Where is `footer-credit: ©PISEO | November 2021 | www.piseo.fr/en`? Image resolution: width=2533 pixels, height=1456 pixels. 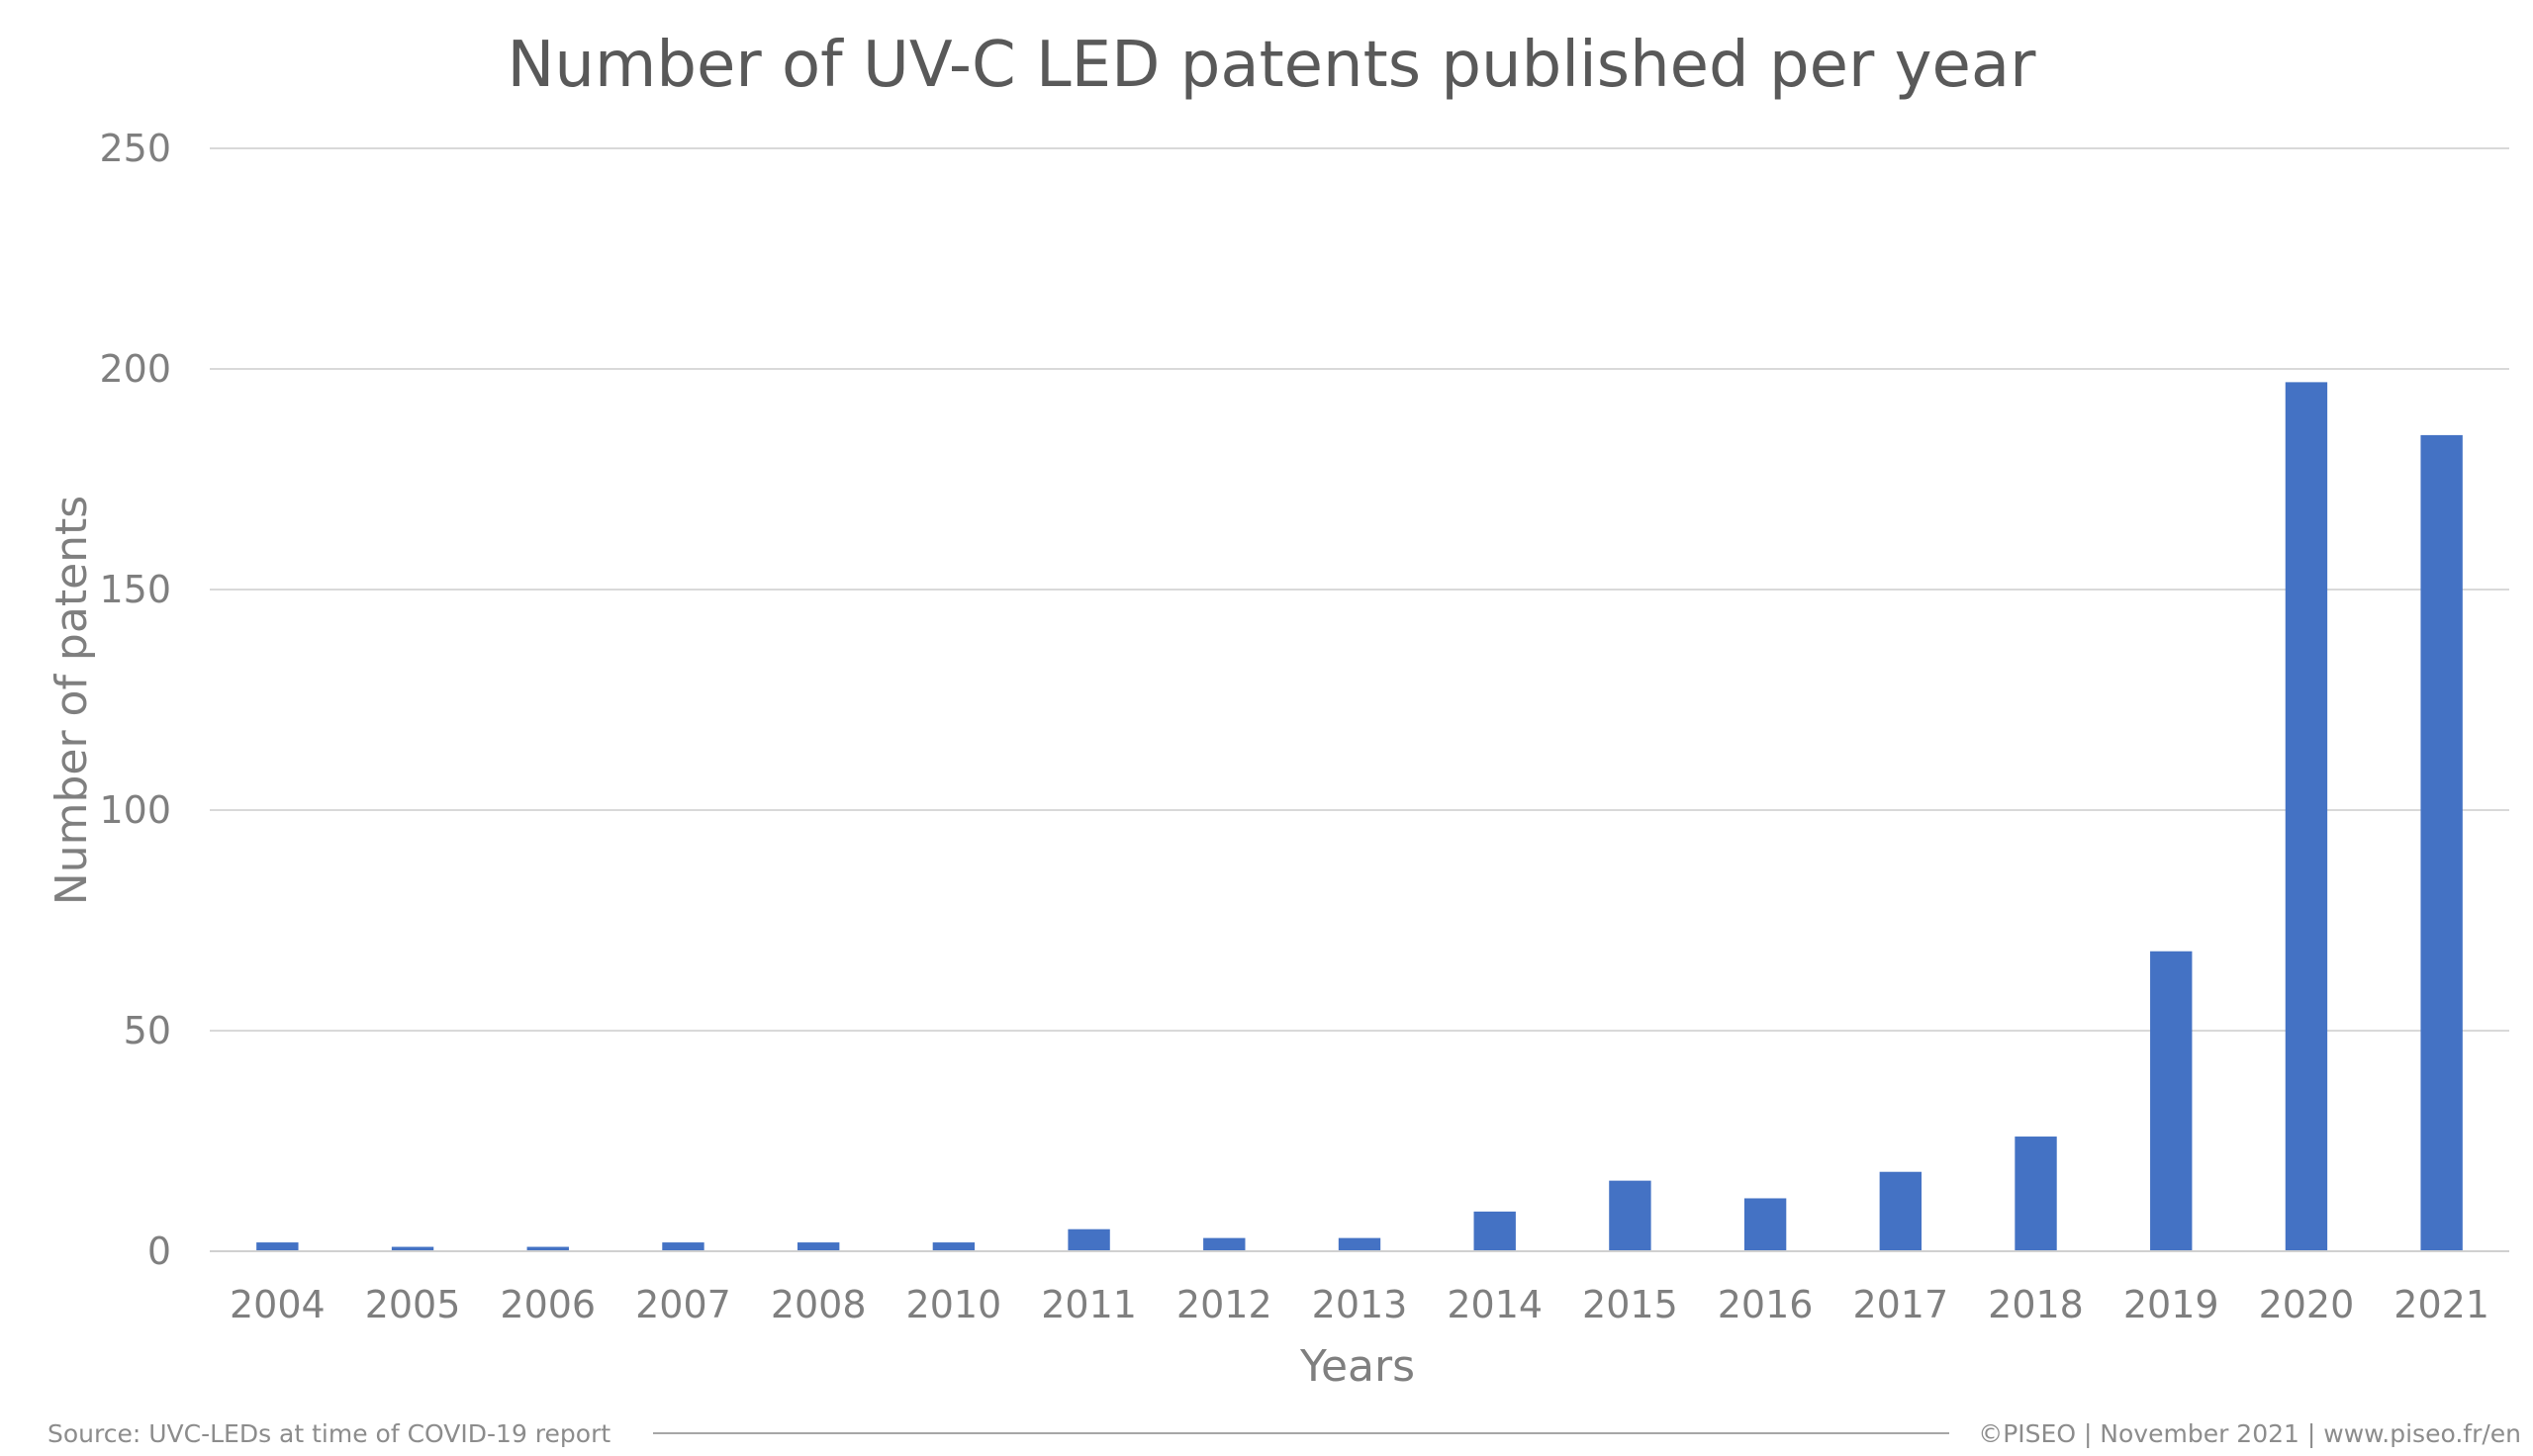
footer-credit: ©PISEO | November 2021 | www.piseo.fr/en is located at coordinates (2249, 1433).